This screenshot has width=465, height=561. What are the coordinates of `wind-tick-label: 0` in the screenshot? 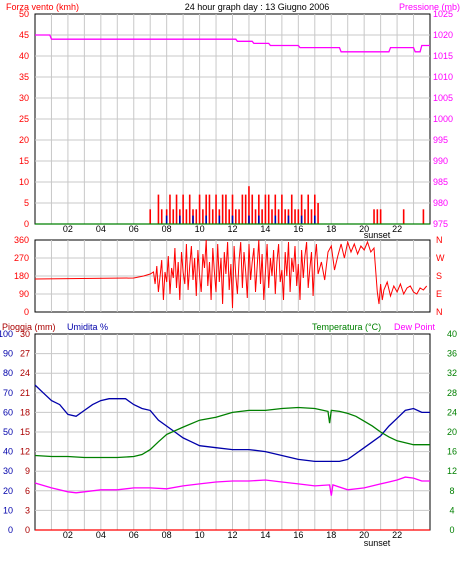 It's located at (26, 224).